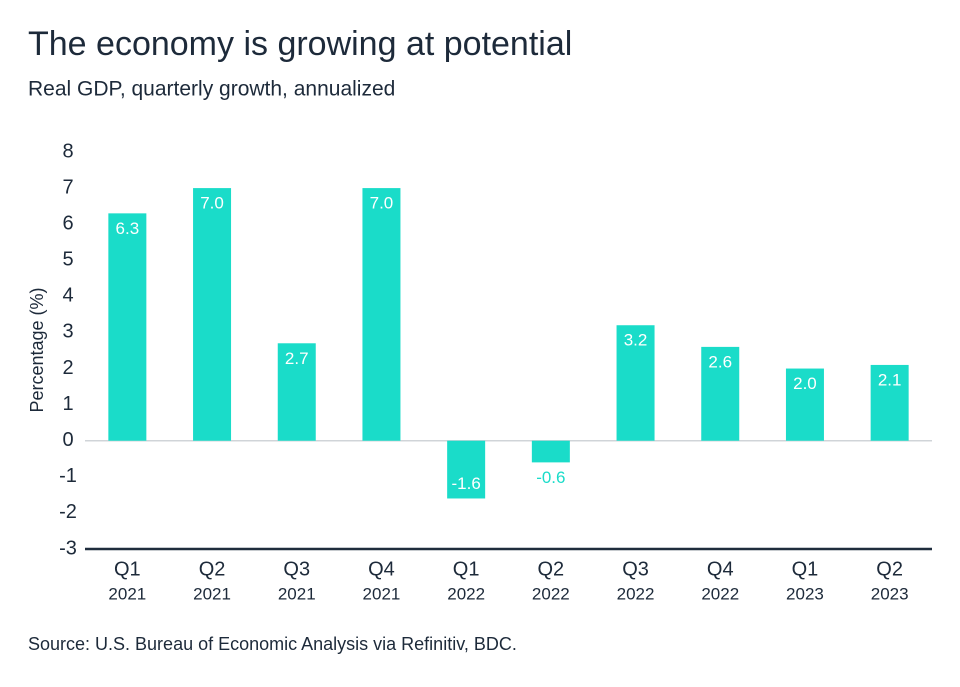 The width and height of the screenshot is (960, 687). Describe the element at coordinates (300, 44) in the screenshot. I see `chart-title: The economy is growing at potential` at that location.